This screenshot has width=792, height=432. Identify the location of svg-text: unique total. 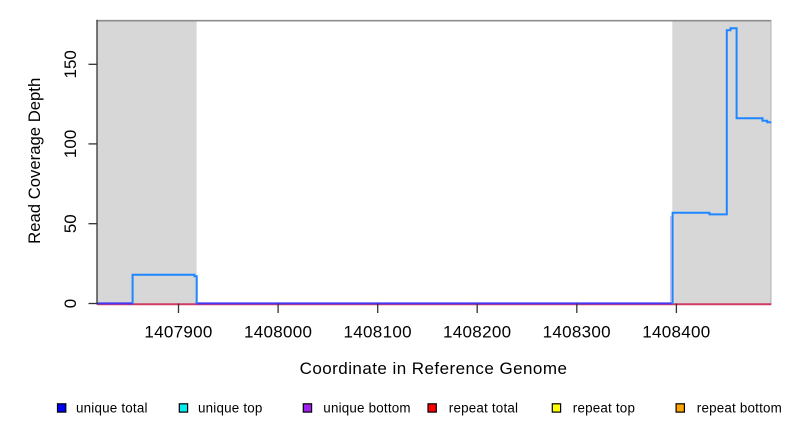
(112, 408).